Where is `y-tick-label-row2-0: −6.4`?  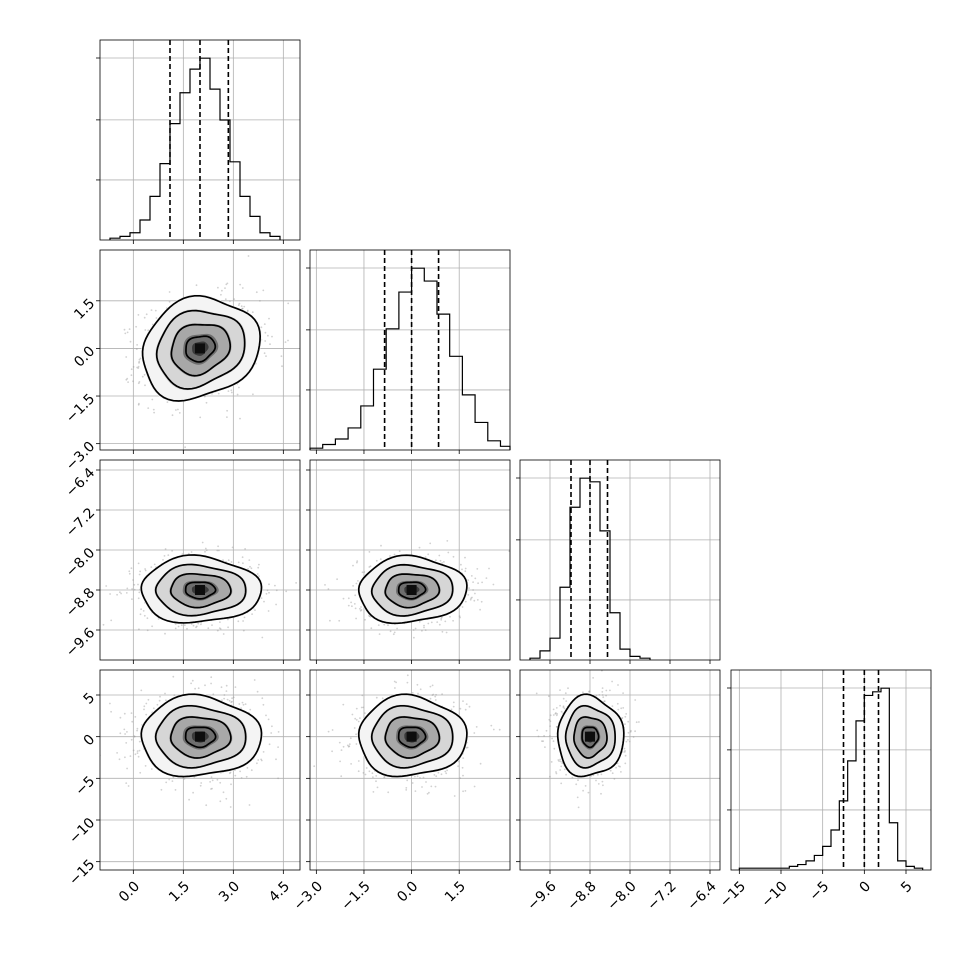 y-tick-label-row2-0: −6.4 is located at coordinates (80, 482).